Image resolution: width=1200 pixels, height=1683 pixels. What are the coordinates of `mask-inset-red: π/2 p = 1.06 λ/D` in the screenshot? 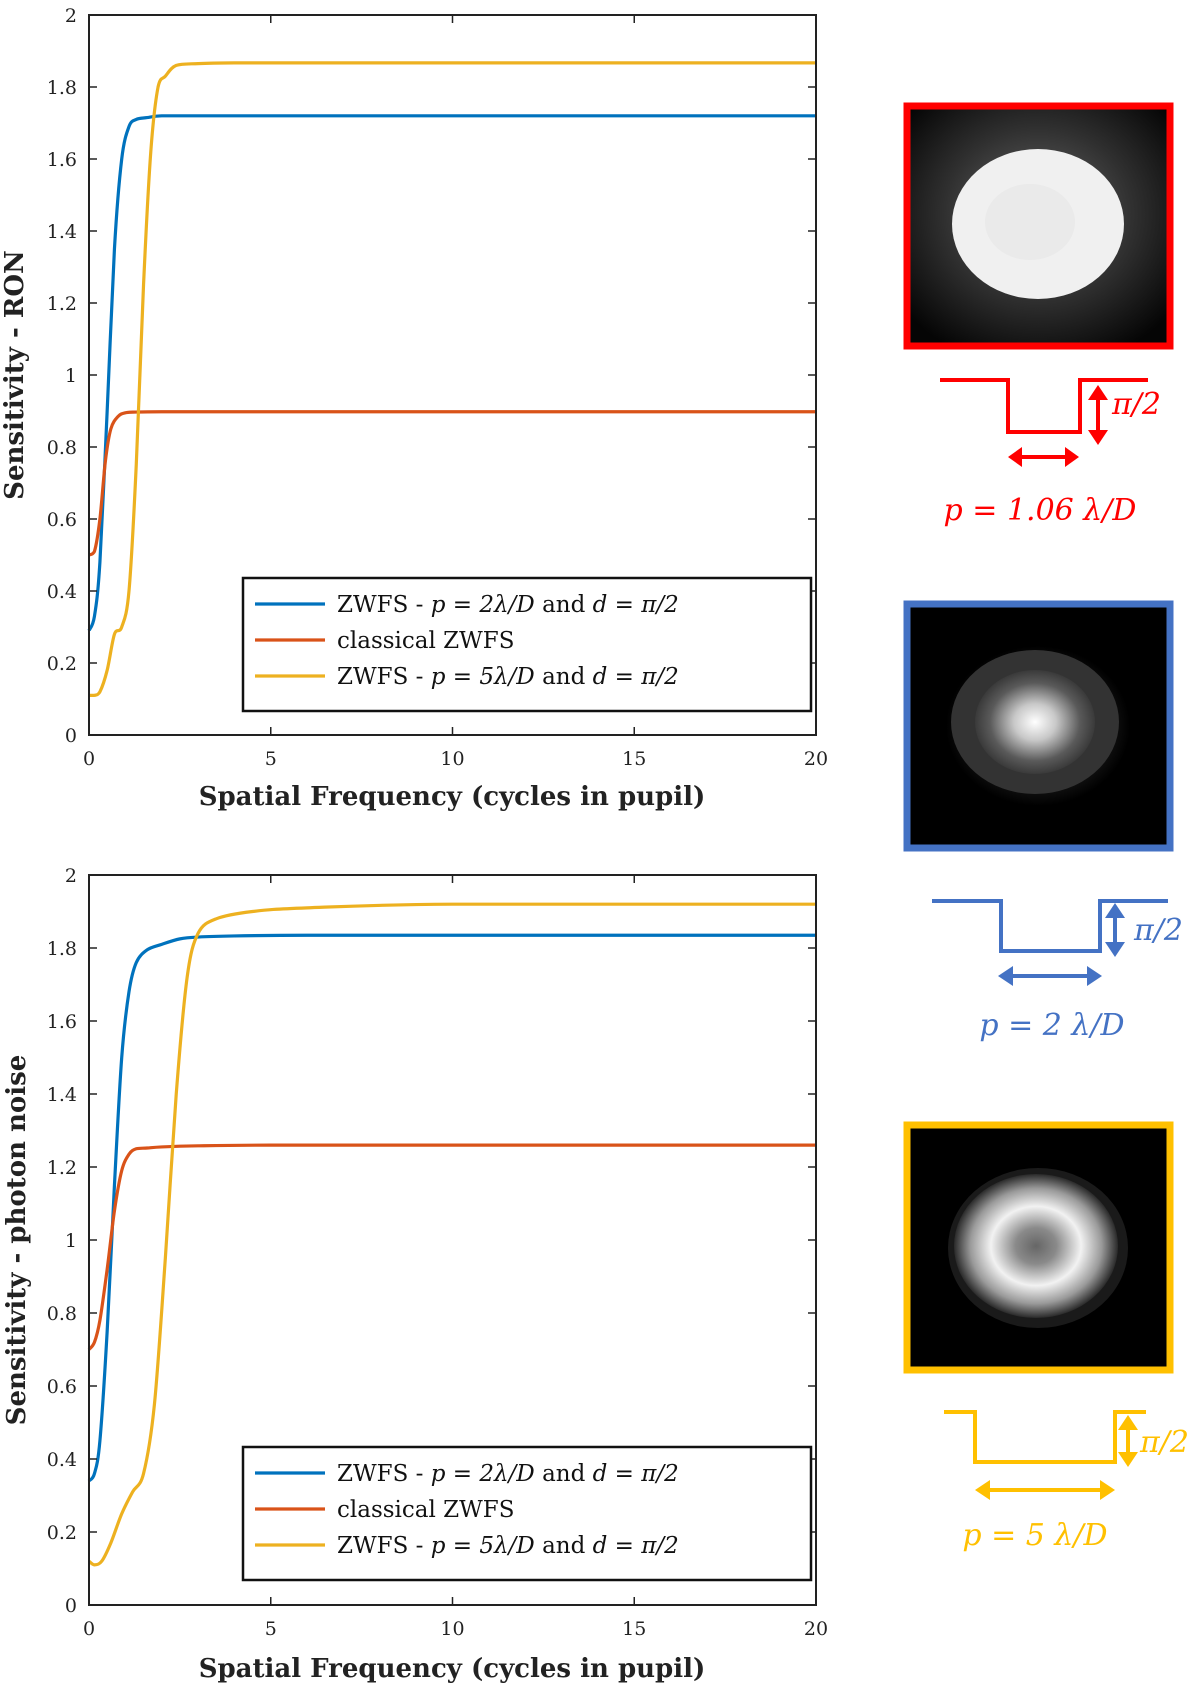 It's located at (1038, 315).